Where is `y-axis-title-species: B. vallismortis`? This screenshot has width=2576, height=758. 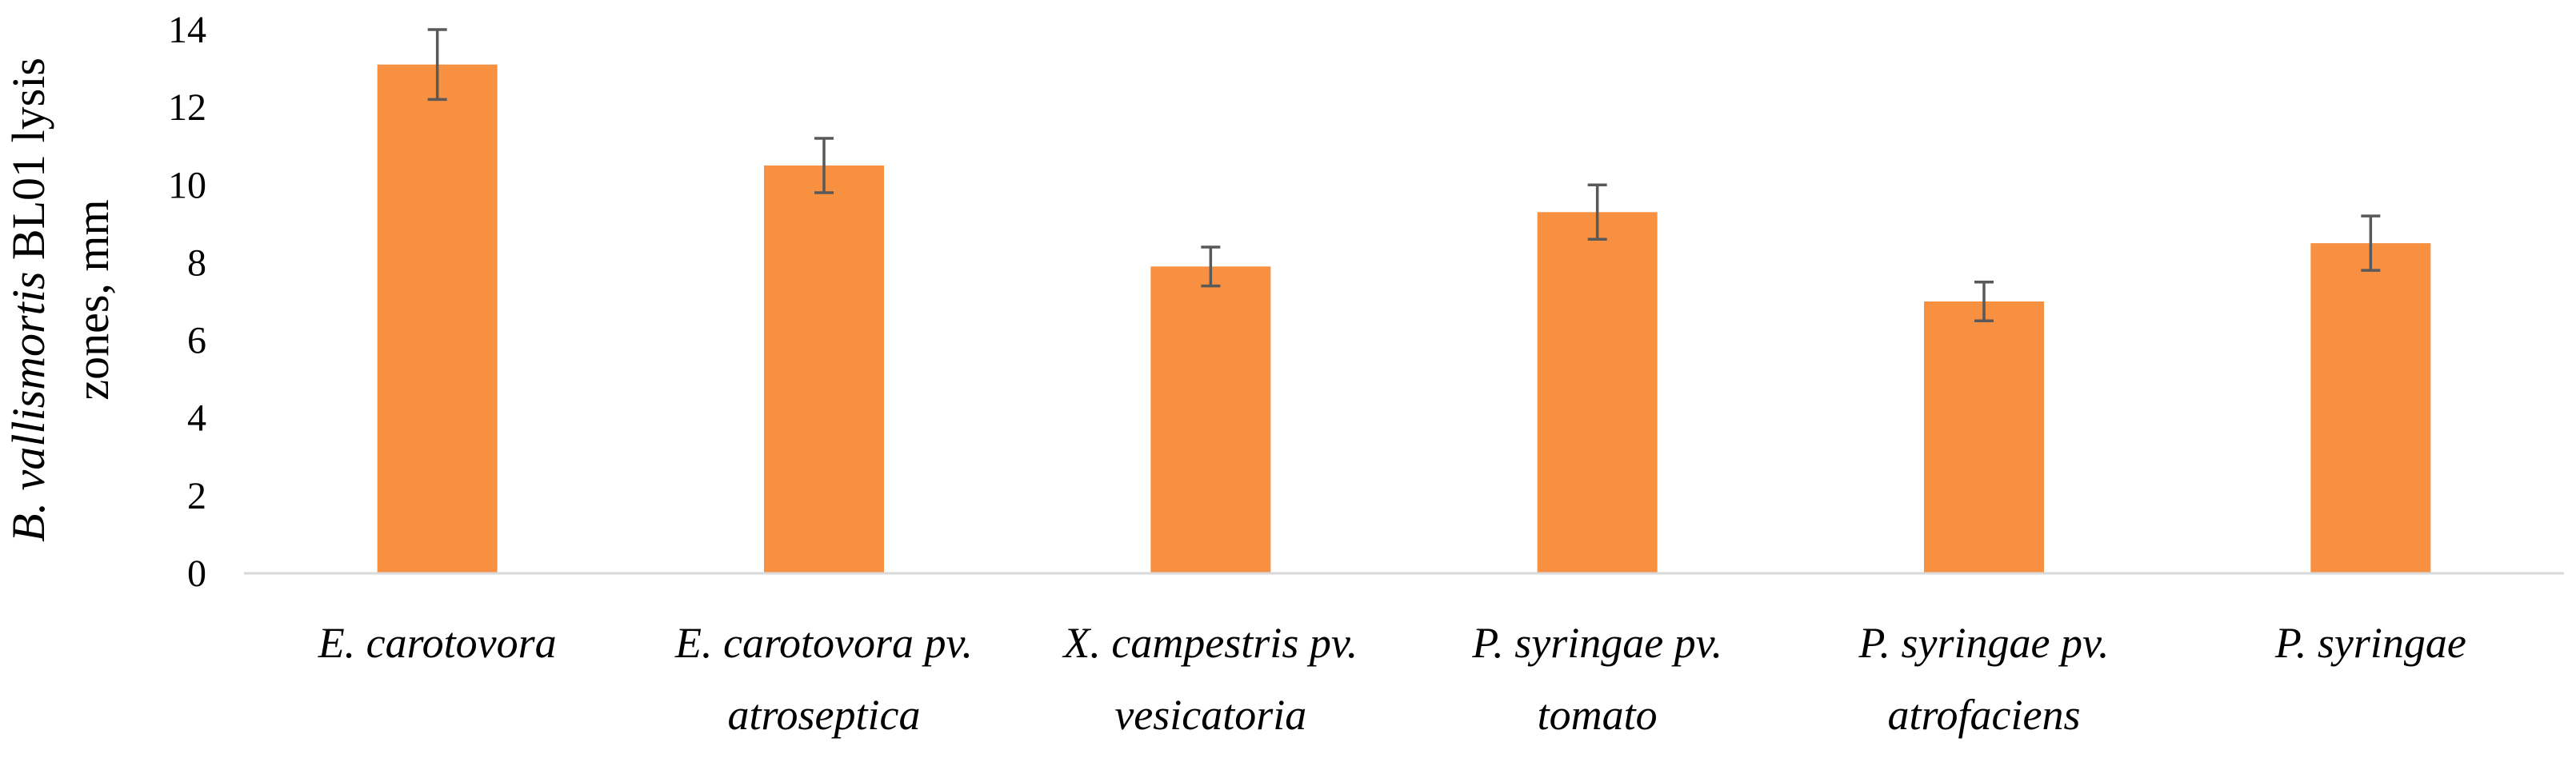 y-axis-title-species: B. vallismortis is located at coordinates (28, 407).